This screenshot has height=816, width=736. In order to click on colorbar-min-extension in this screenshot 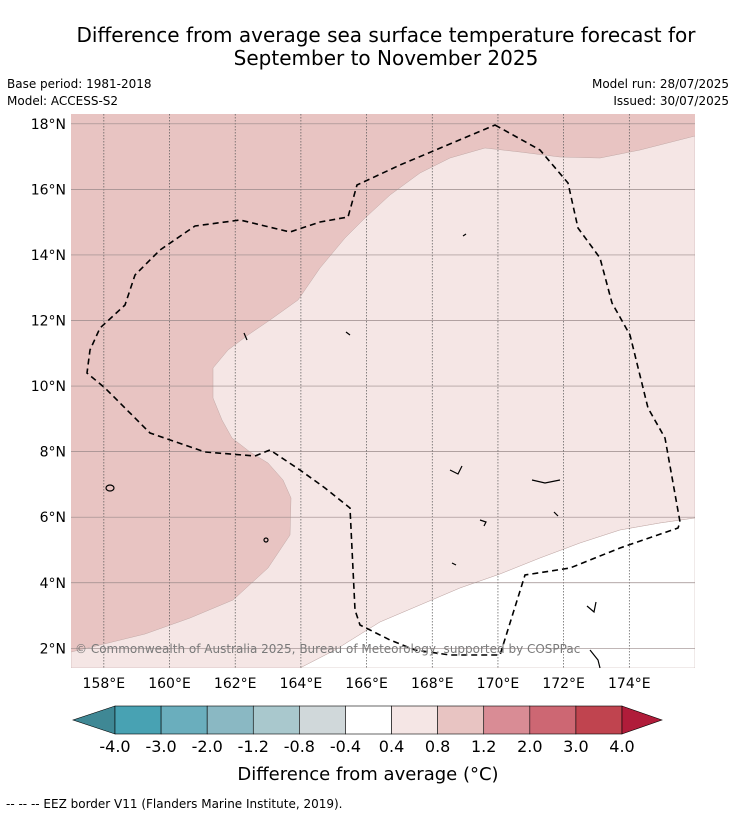, I will do `click(94, 720)`.